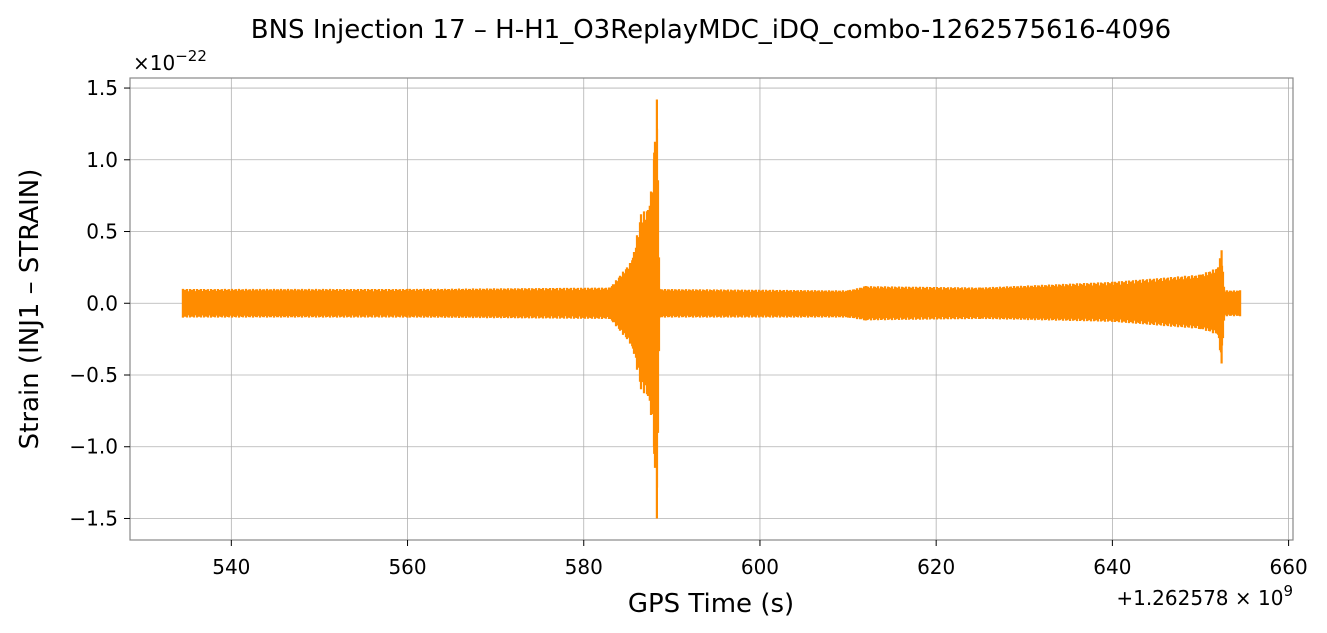  I want to click on x-tick-label: 580, so click(584, 567).